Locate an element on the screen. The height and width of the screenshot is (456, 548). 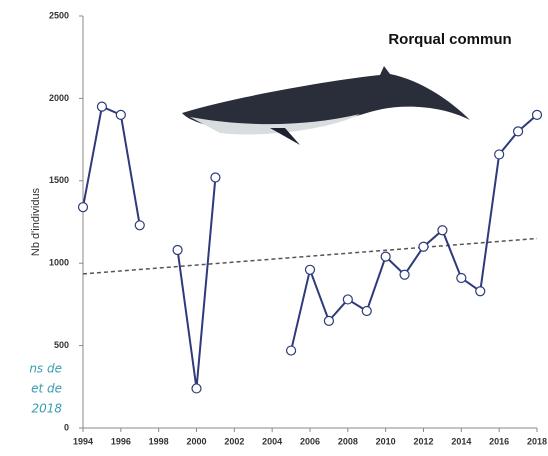
whale-illustration is located at coordinates (326, 105).